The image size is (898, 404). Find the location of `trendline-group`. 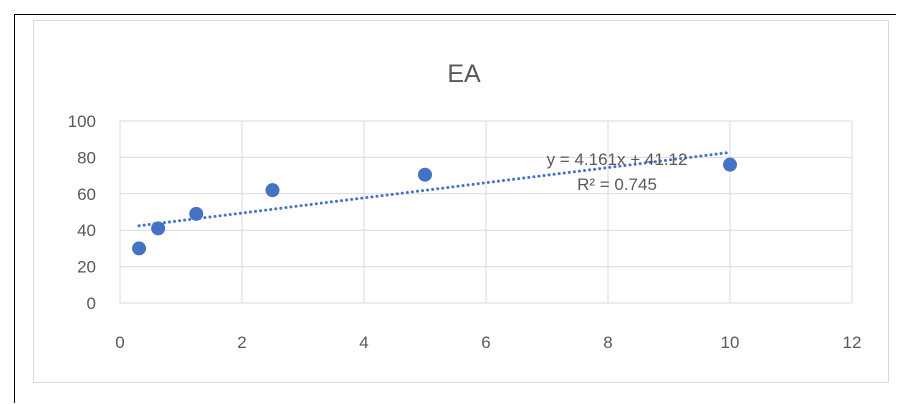

trendline-group is located at coordinates (434, 189).